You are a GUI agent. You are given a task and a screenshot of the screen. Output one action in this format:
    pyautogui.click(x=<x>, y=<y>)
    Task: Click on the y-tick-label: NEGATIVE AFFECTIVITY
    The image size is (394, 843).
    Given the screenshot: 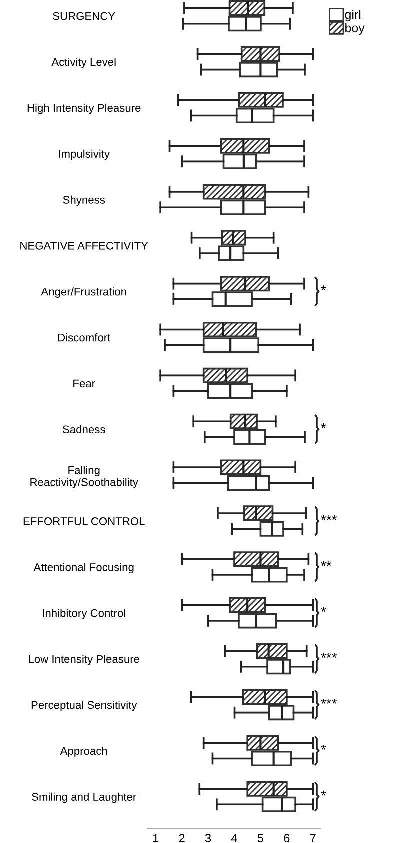 What is the action you would take?
    pyautogui.click(x=84, y=246)
    